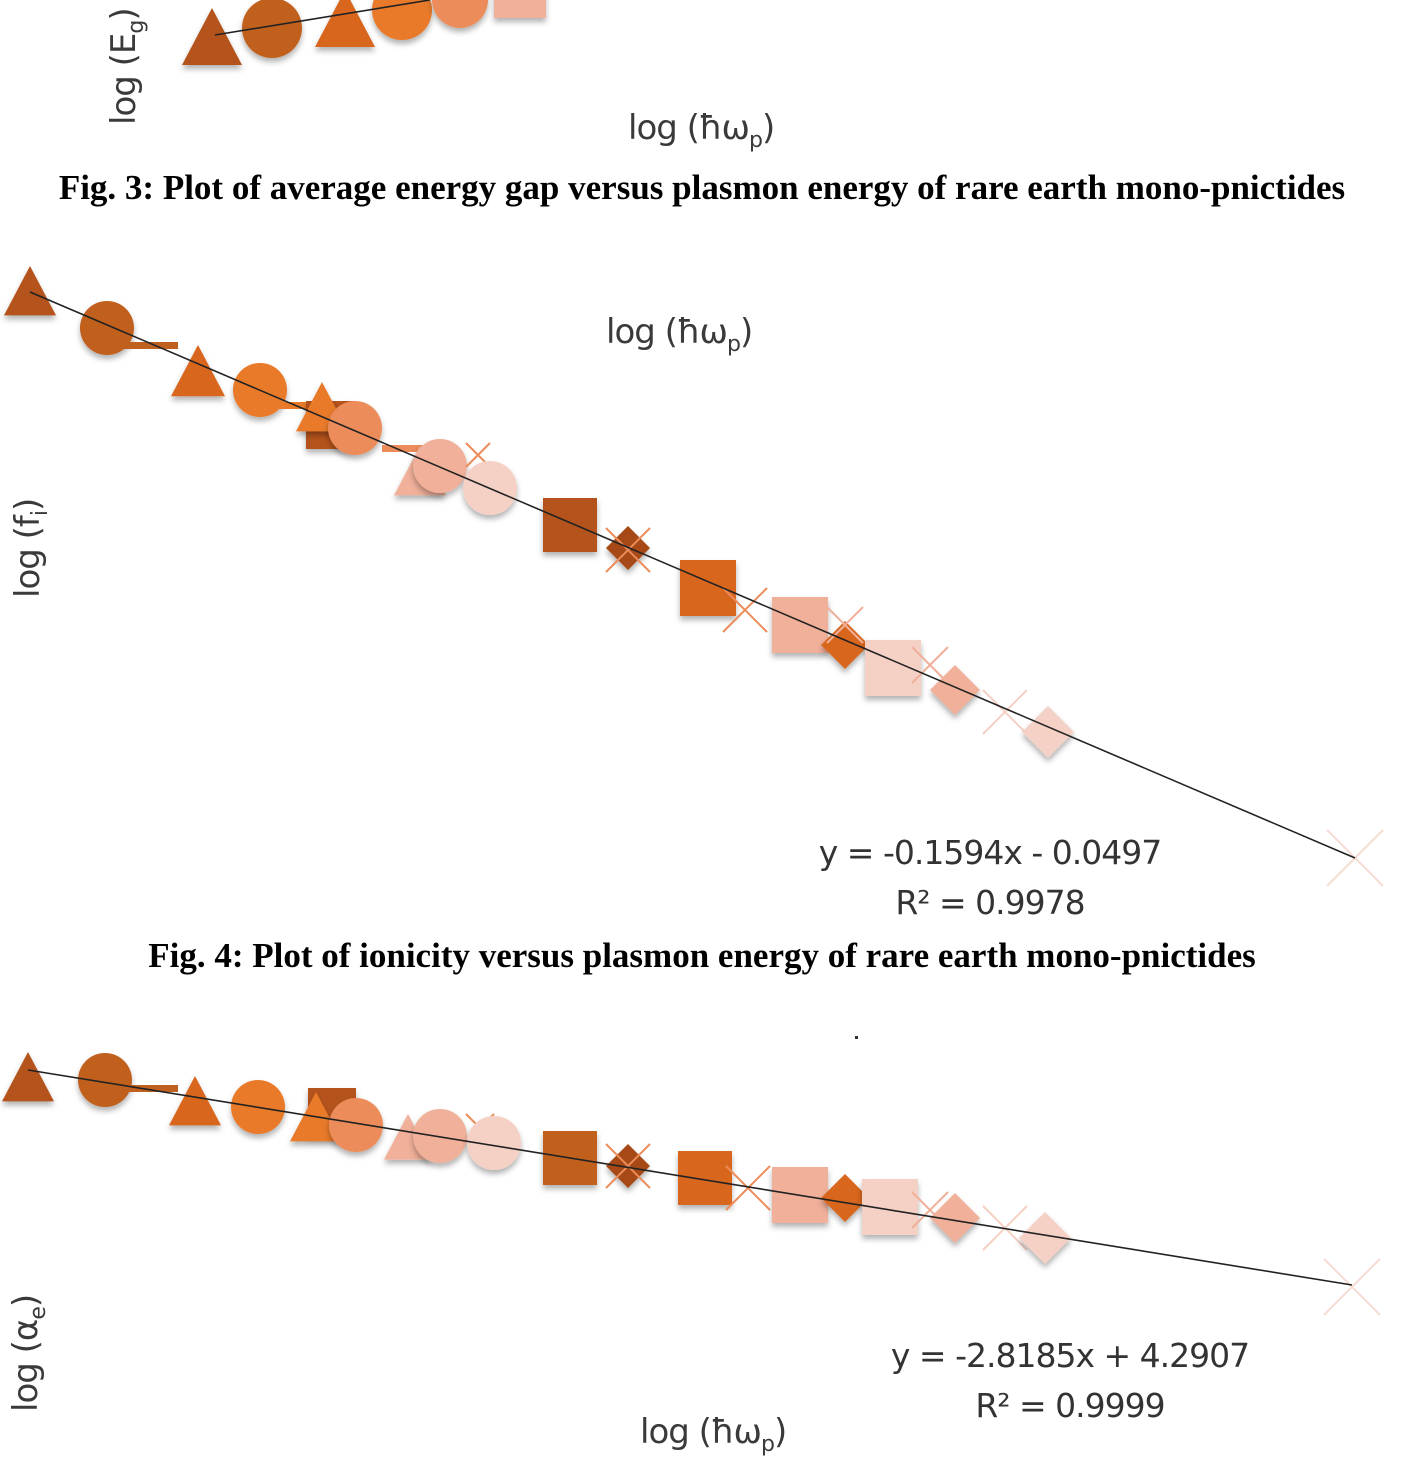 The height and width of the screenshot is (1475, 1404). I want to click on fig3-plot-area, so click(364, 32).